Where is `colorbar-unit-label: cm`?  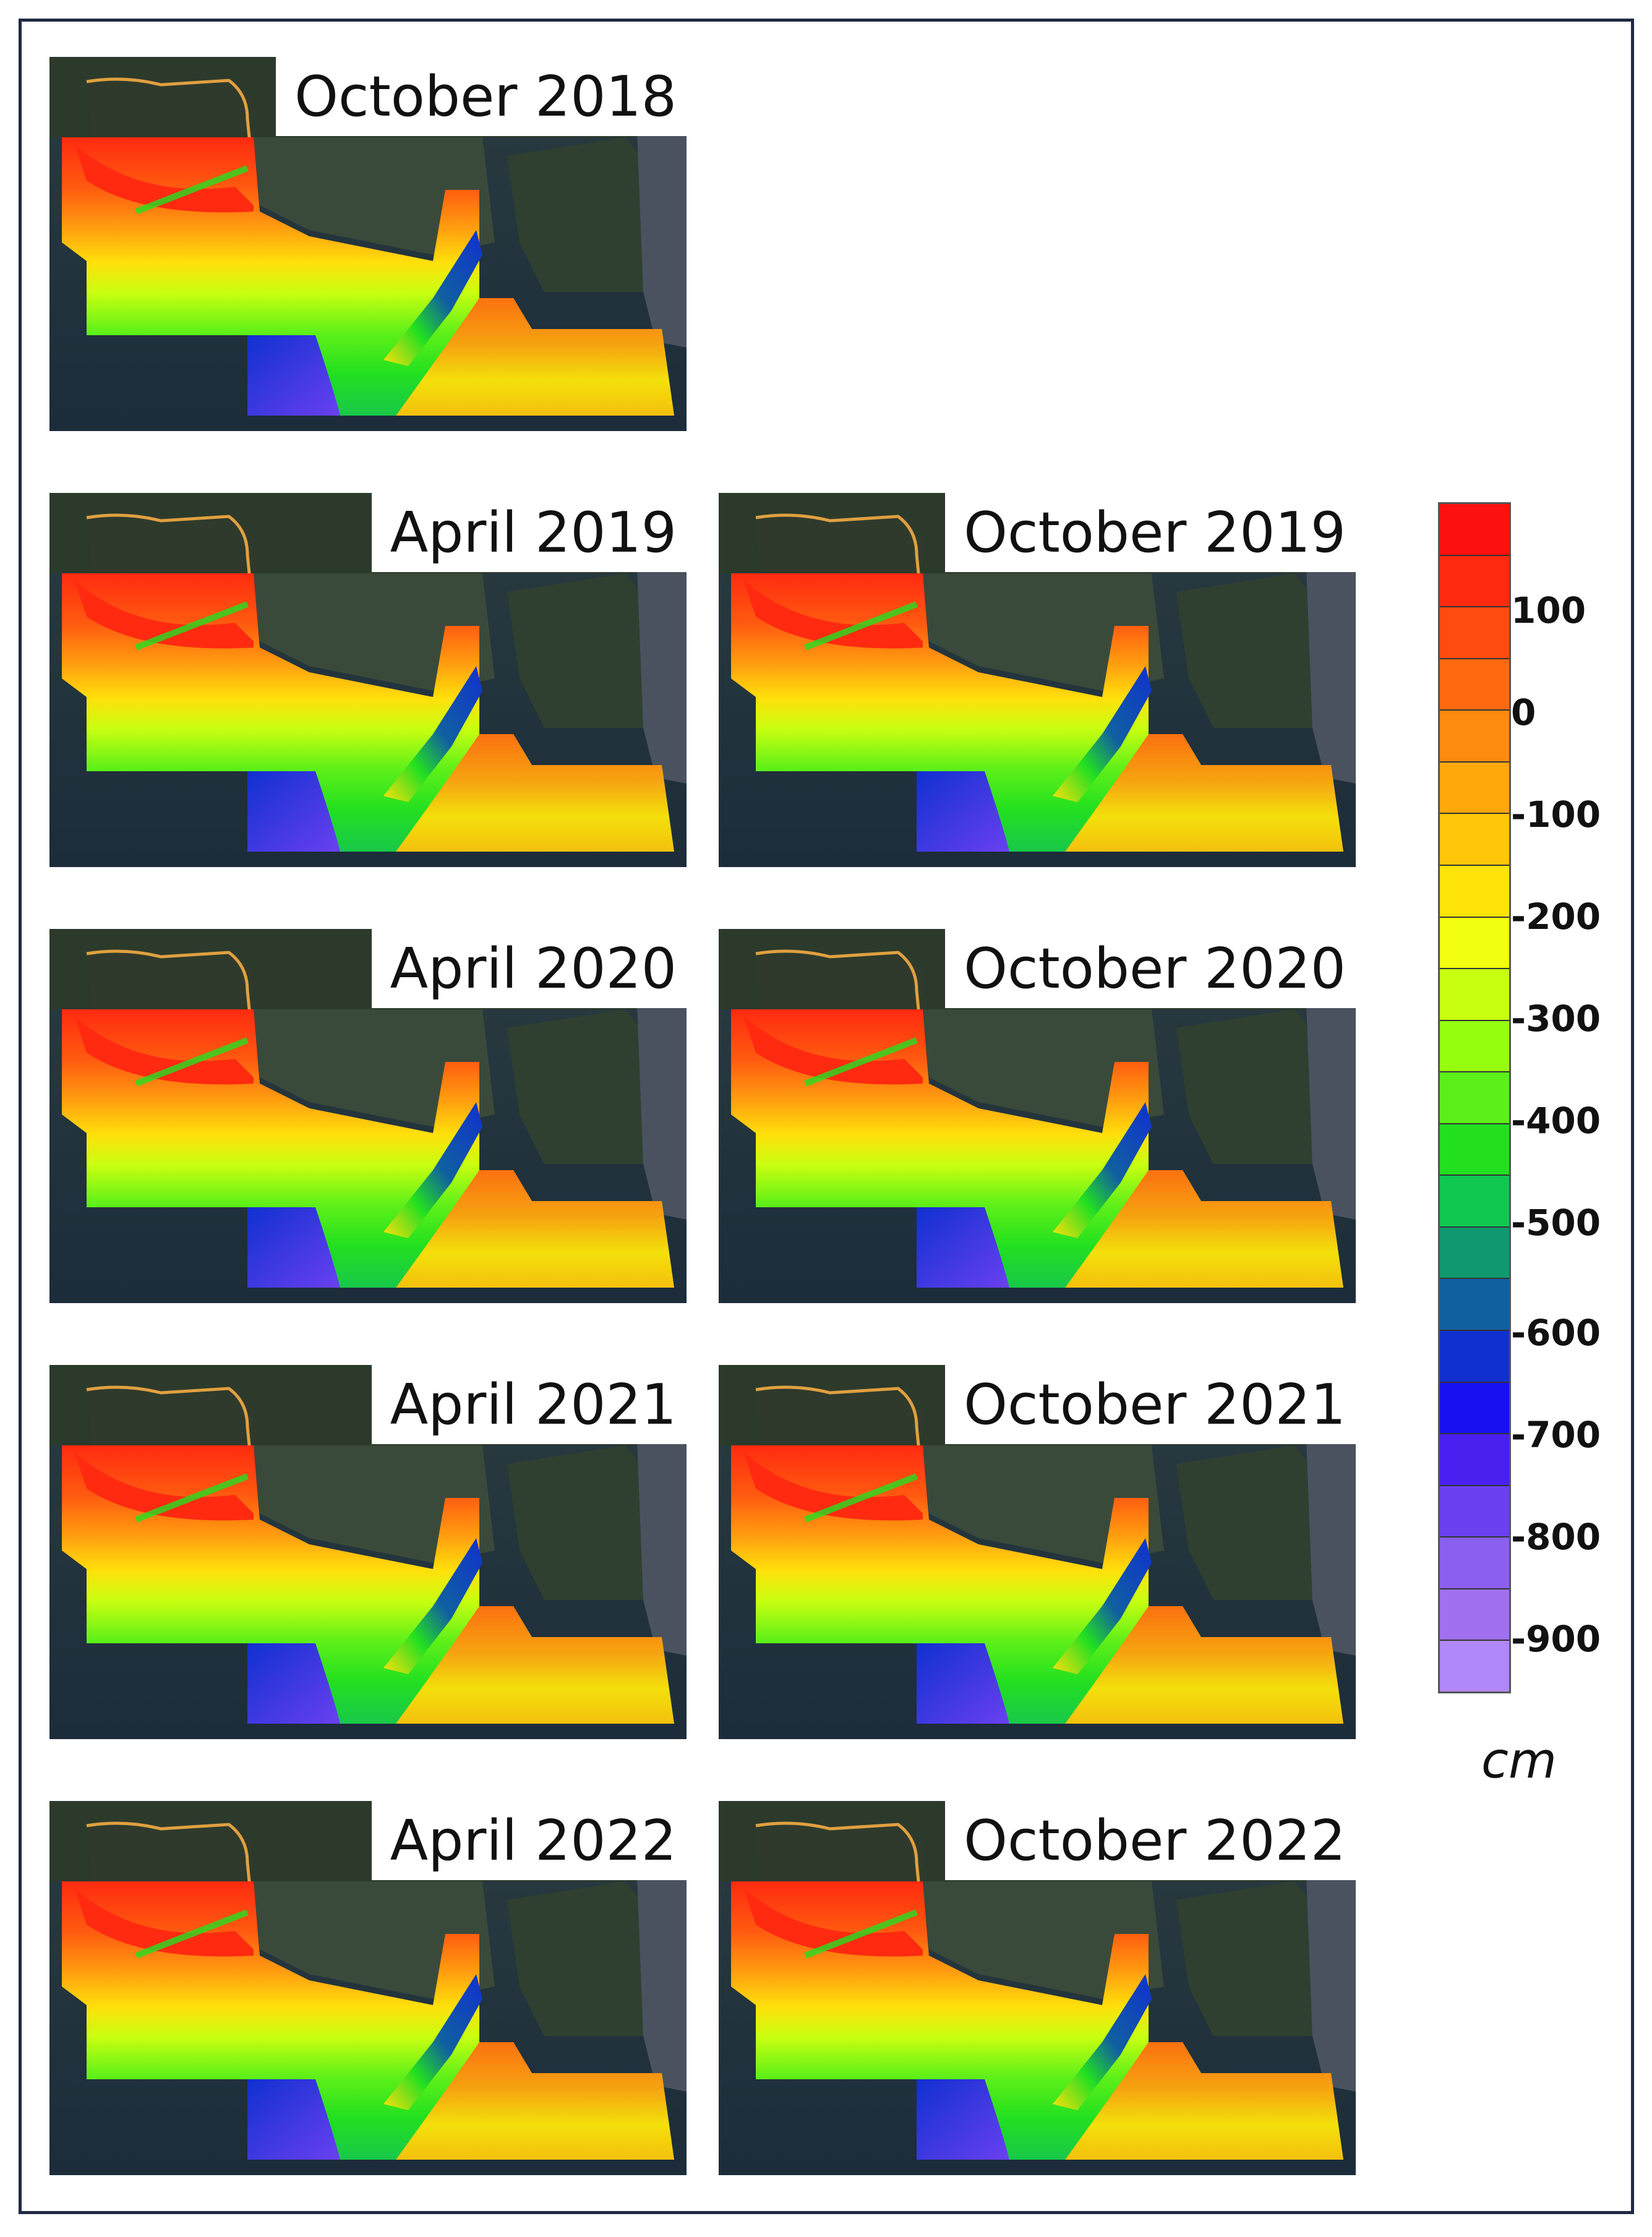
colorbar-unit-label: cm is located at coordinates (1519, 1760).